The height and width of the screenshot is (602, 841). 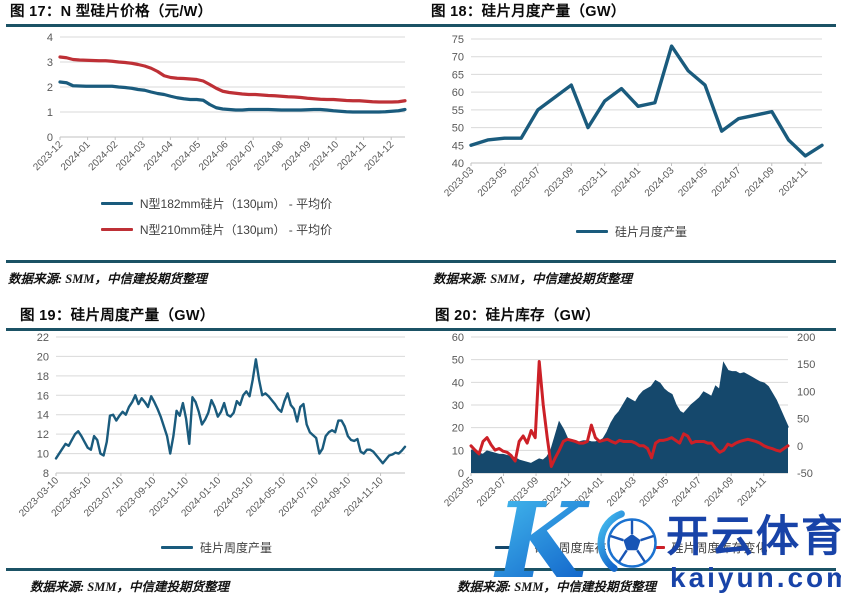 I want to click on svg-text: 55, so click(x=458, y=111).